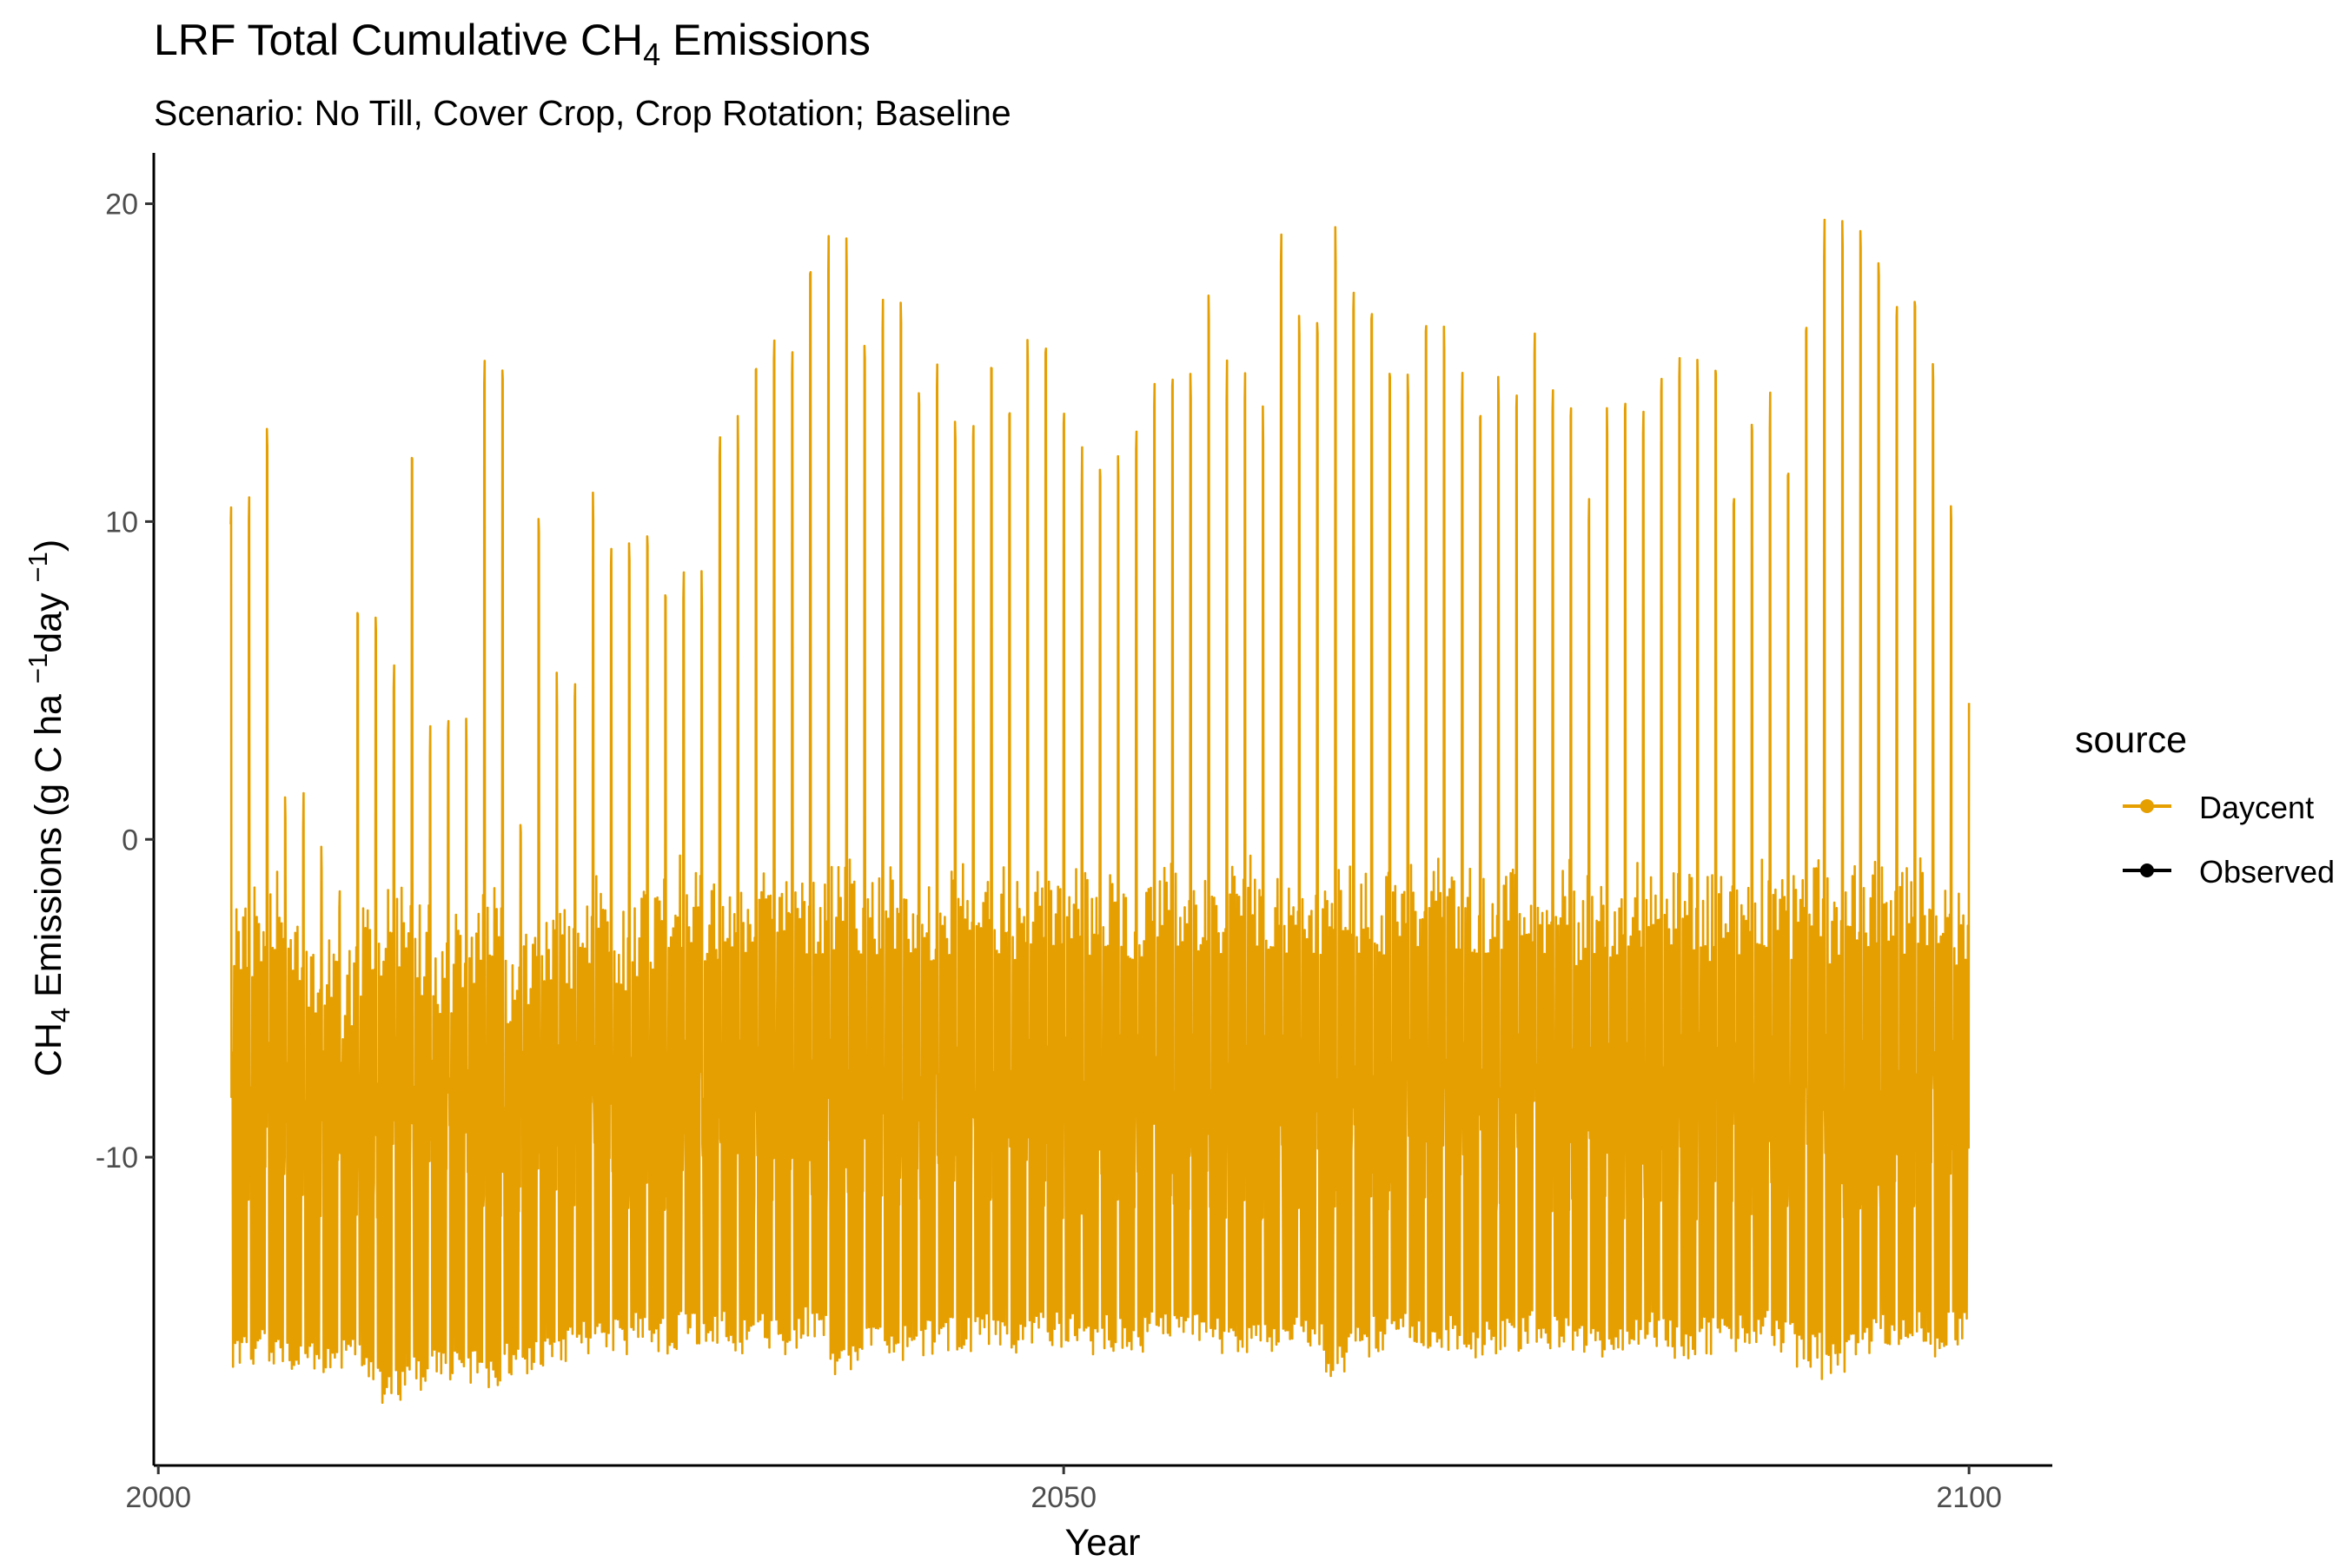  Describe the element at coordinates (1969, 1497) in the screenshot. I see `x-tick-label: 2100` at that location.